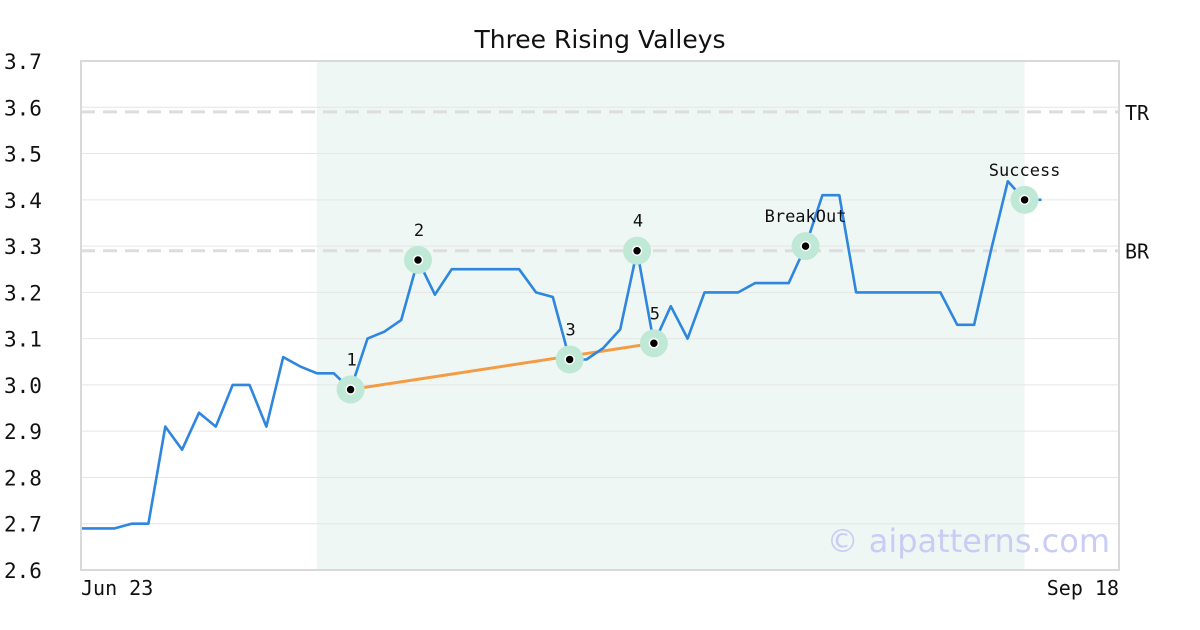  I want to click on y-tick-label: 2.7, so click(23, 525).